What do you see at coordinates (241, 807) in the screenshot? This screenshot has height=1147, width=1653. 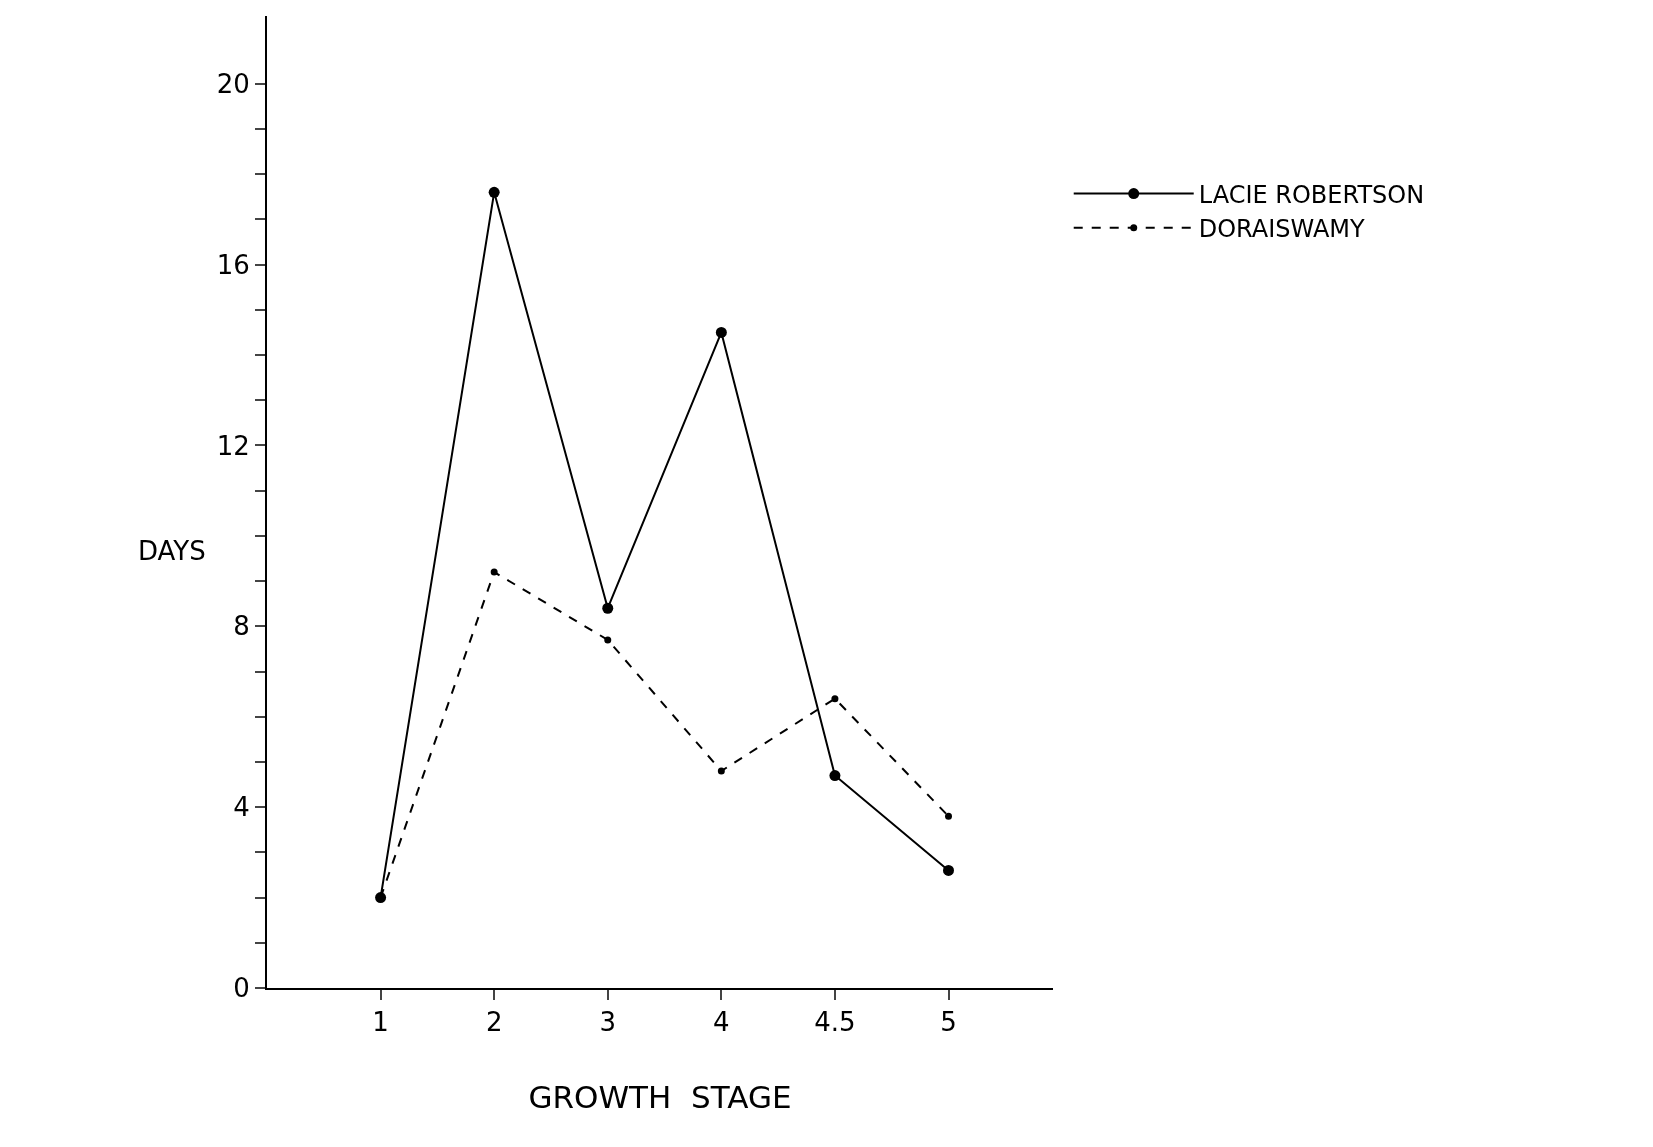 I see `y-tick-label: 4` at bounding box center [241, 807].